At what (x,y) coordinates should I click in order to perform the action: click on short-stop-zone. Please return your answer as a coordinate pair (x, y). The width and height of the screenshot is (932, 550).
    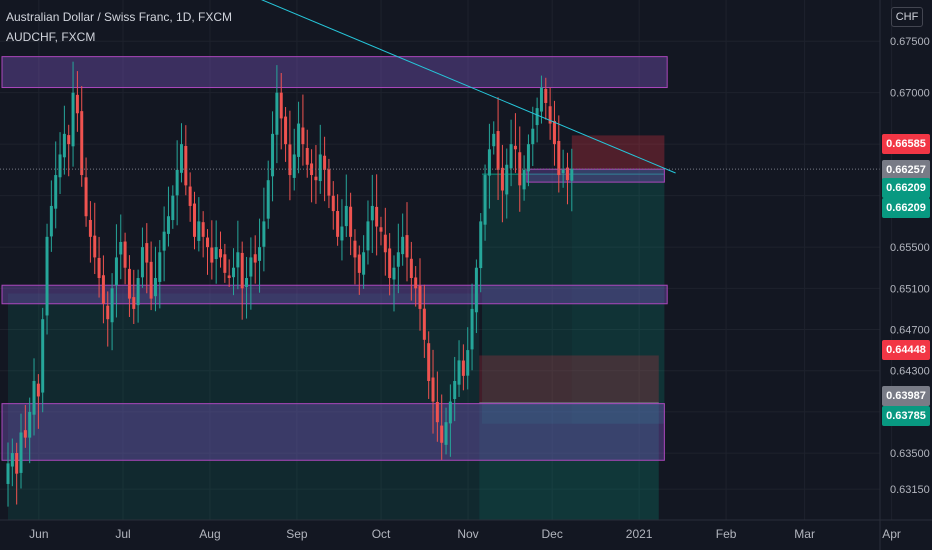
    Looking at the image, I should click on (618, 152).